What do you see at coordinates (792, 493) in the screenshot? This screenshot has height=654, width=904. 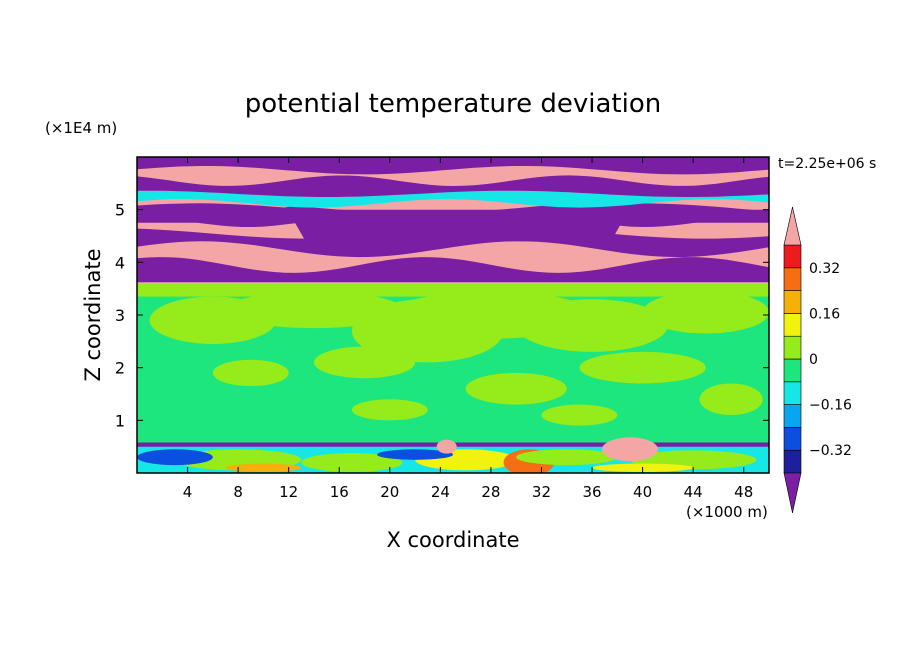 I see `colorbar-lower-arrow` at bounding box center [792, 493].